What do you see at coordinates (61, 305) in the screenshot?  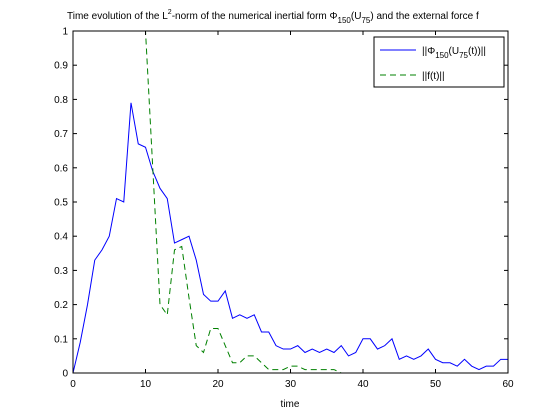 I see `y-tick-label: 0.2` at bounding box center [61, 305].